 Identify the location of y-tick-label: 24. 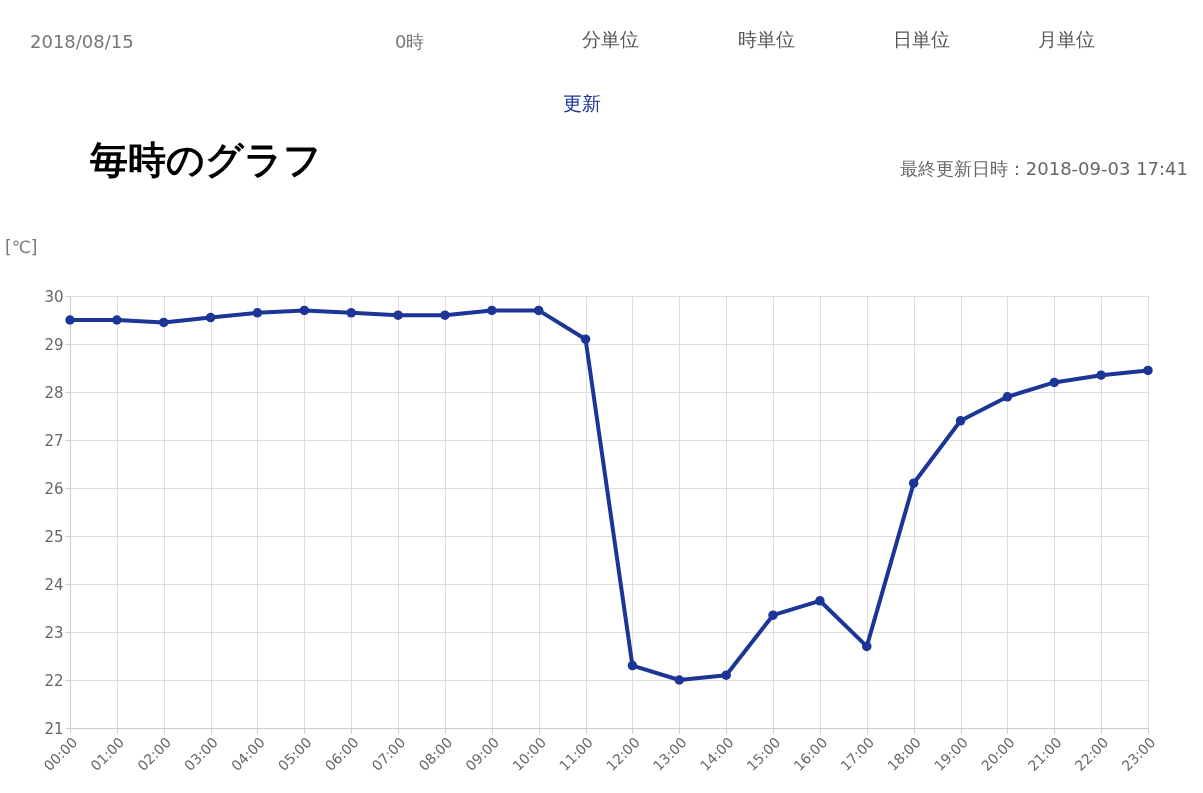
(54, 584).